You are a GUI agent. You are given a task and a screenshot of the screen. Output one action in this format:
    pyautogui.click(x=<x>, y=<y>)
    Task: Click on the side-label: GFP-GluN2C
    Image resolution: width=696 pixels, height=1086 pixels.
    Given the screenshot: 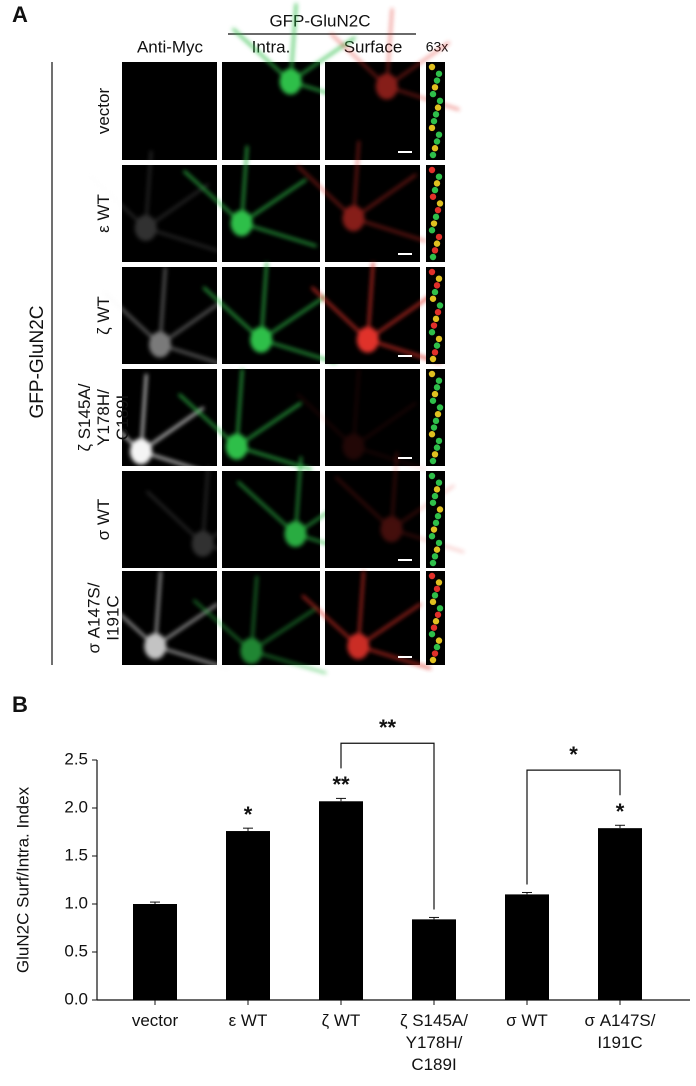 What is the action you would take?
    pyautogui.click(x=37, y=362)
    